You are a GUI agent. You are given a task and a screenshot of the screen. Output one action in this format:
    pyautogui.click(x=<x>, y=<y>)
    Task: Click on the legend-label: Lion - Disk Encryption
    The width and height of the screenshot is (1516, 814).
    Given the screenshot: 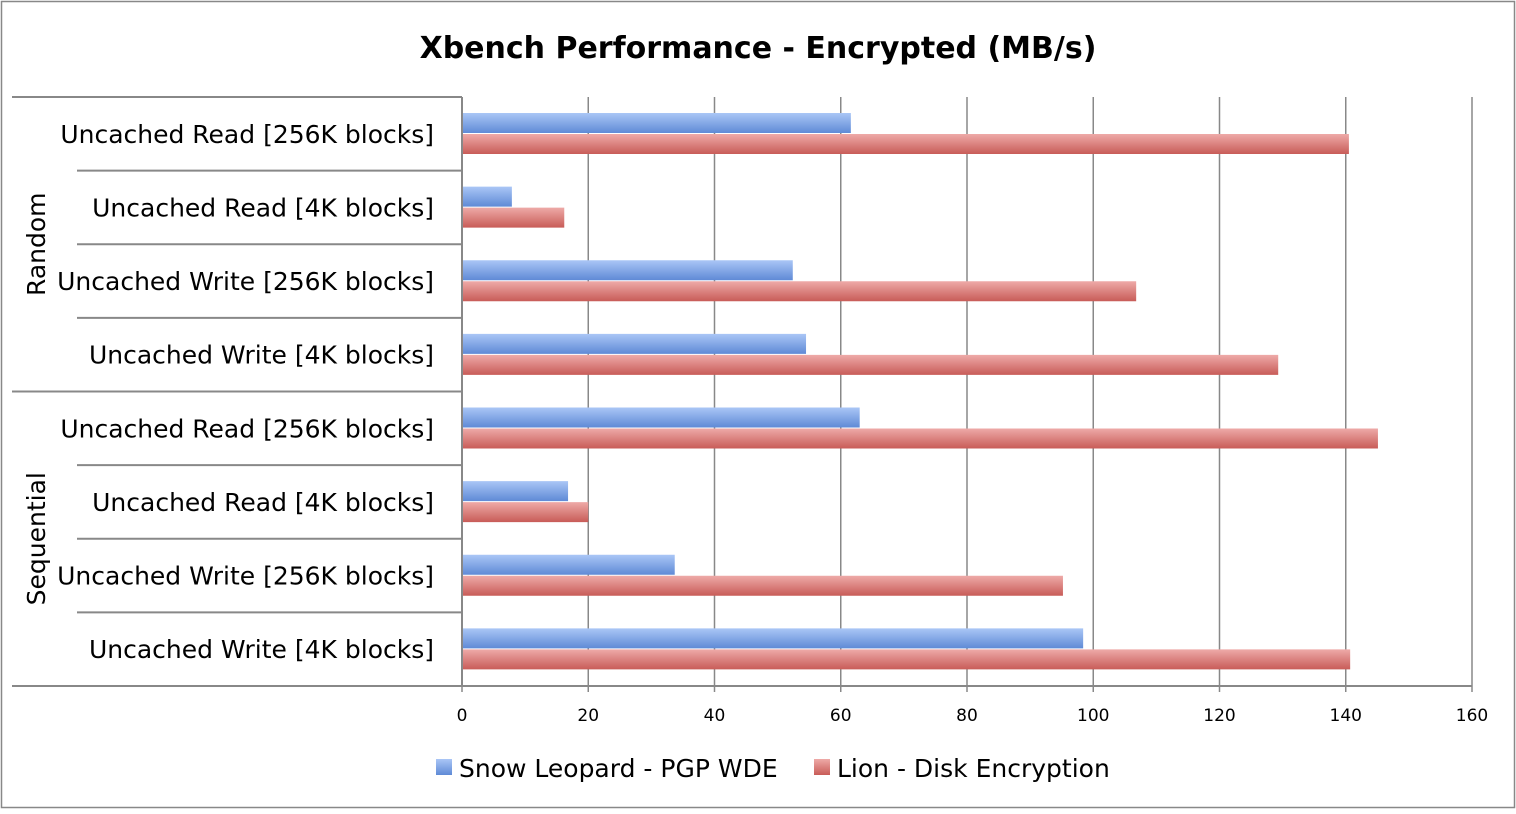 What is the action you would take?
    pyautogui.click(x=973, y=768)
    